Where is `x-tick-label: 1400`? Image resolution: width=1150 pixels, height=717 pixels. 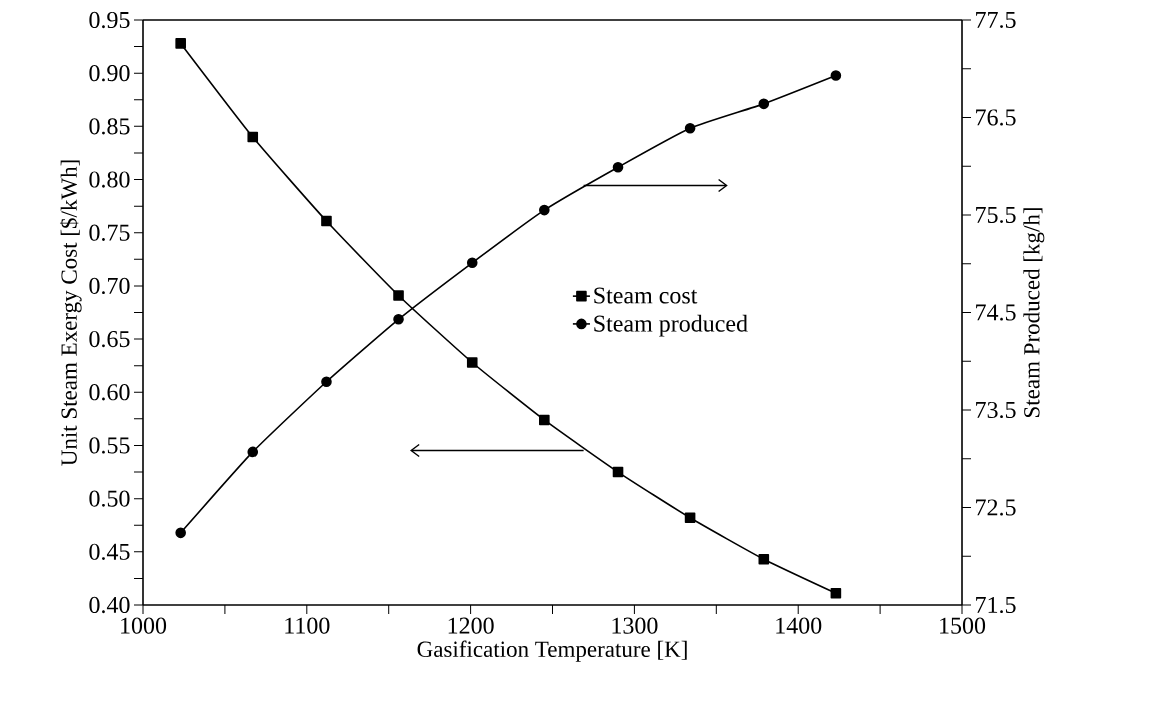 x-tick-label: 1400 is located at coordinates (799, 625).